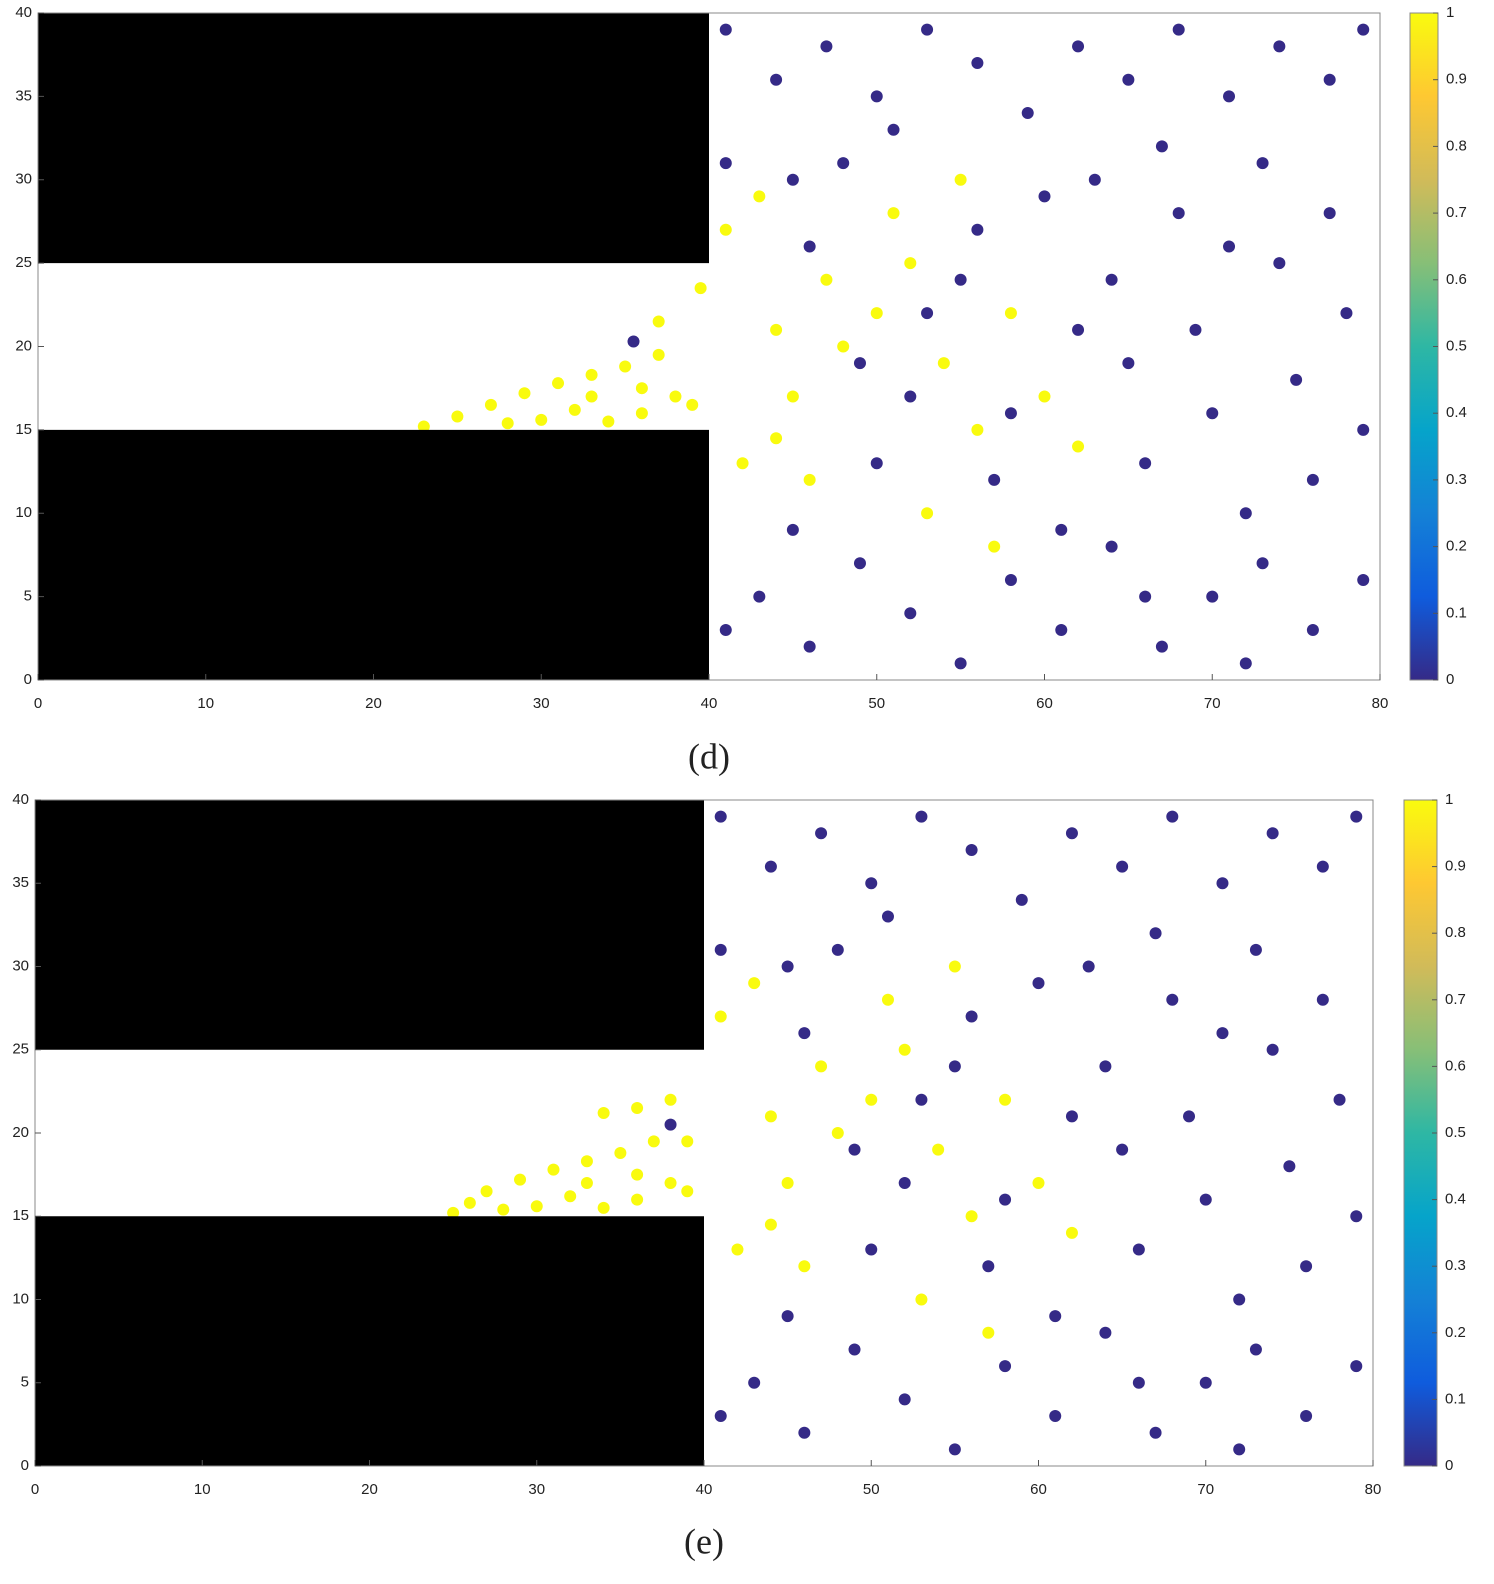  I want to click on colorbar-tick-label: 0.8, so click(1456, 145).